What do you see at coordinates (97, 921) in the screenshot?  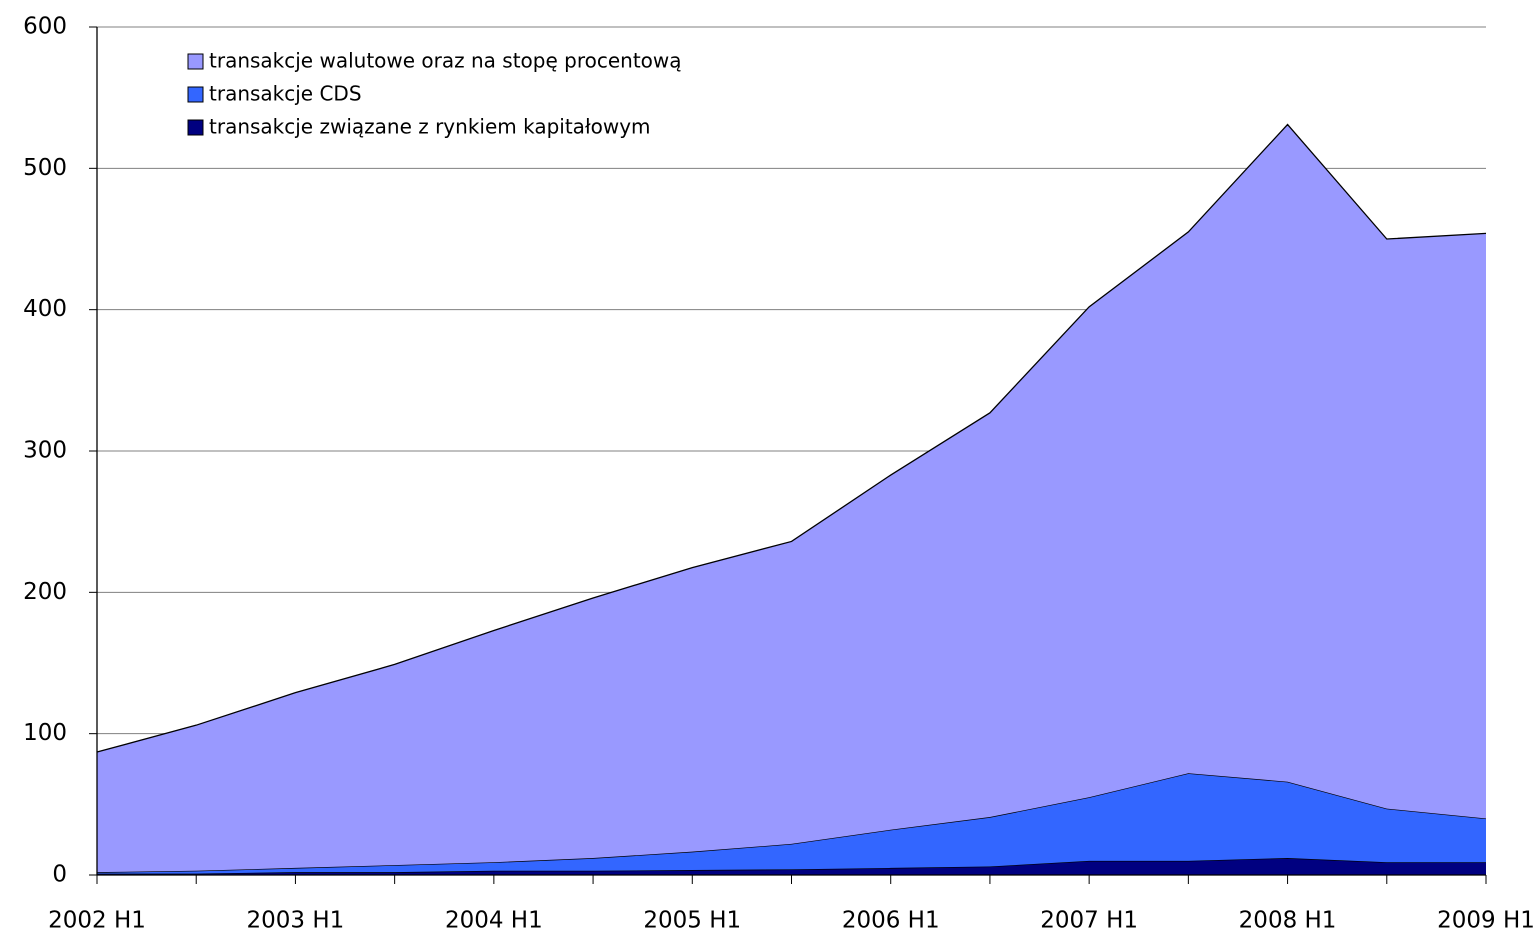 I see `x-tick-label: 2002 H1` at bounding box center [97, 921].